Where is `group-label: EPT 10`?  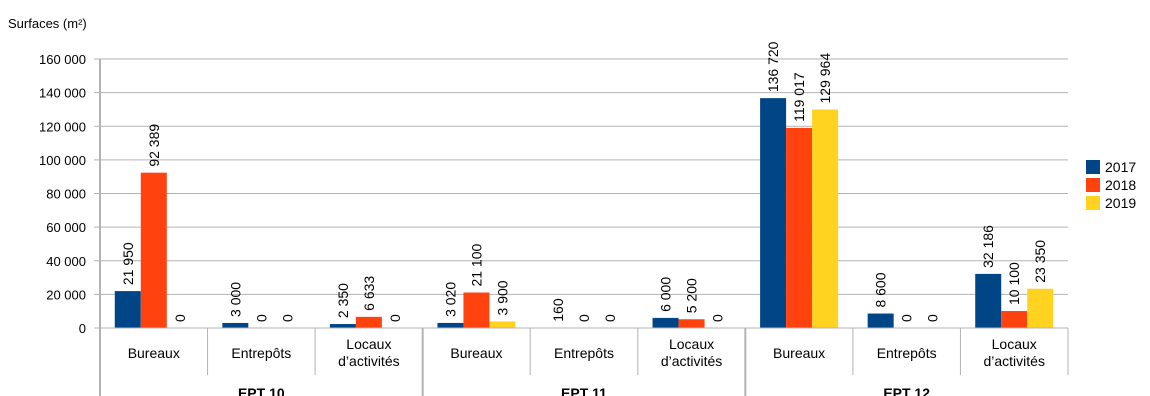 group-label: EPT 10 is located at coordinates (261, 390).